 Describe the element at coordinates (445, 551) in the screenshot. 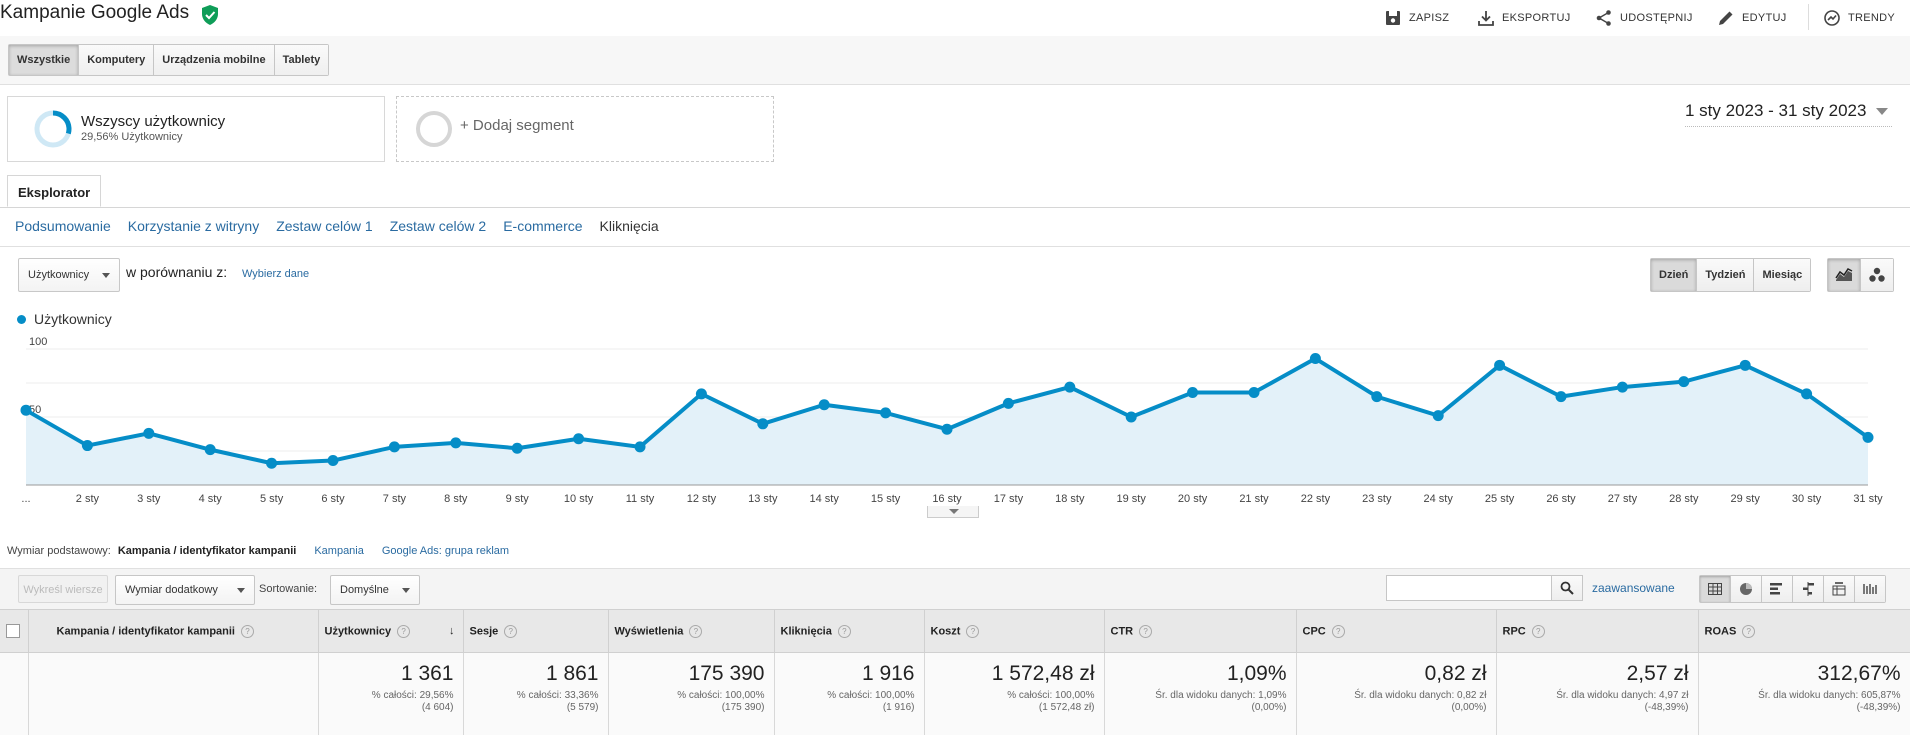

I see `dimension-option-ad-group: Google Ads: grupa reklam` at that location.